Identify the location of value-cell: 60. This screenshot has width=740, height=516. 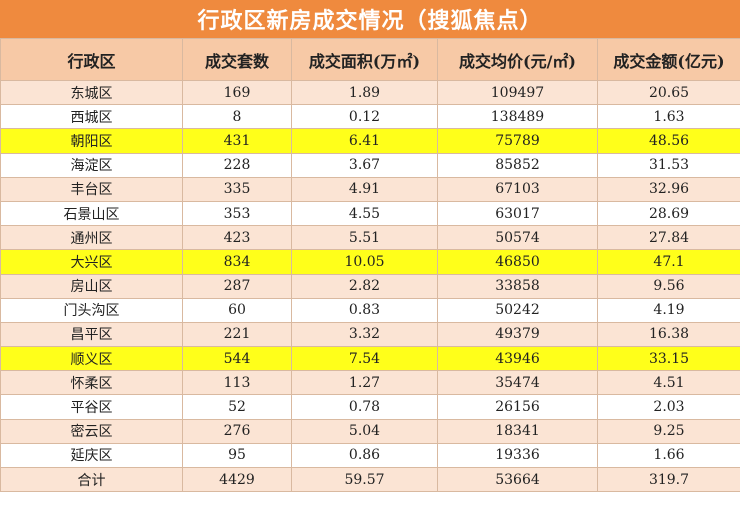
(237, 310).